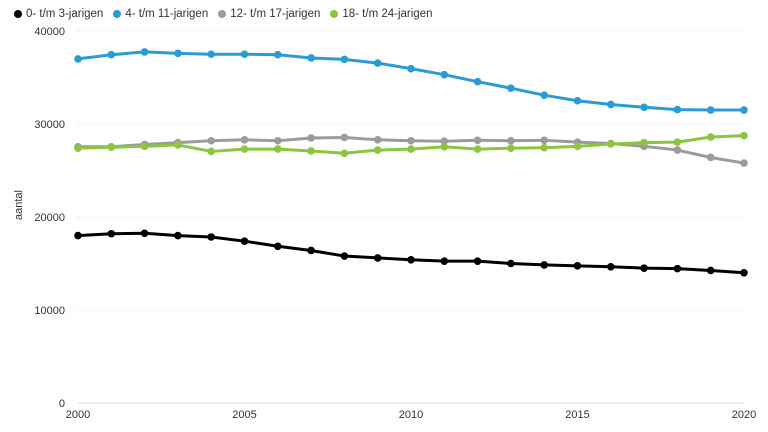 This screenshot has width=768, height=432. Describe the element at coordinates (278, 54) in the screenshot. I see `data-point-1-2006` at that location.